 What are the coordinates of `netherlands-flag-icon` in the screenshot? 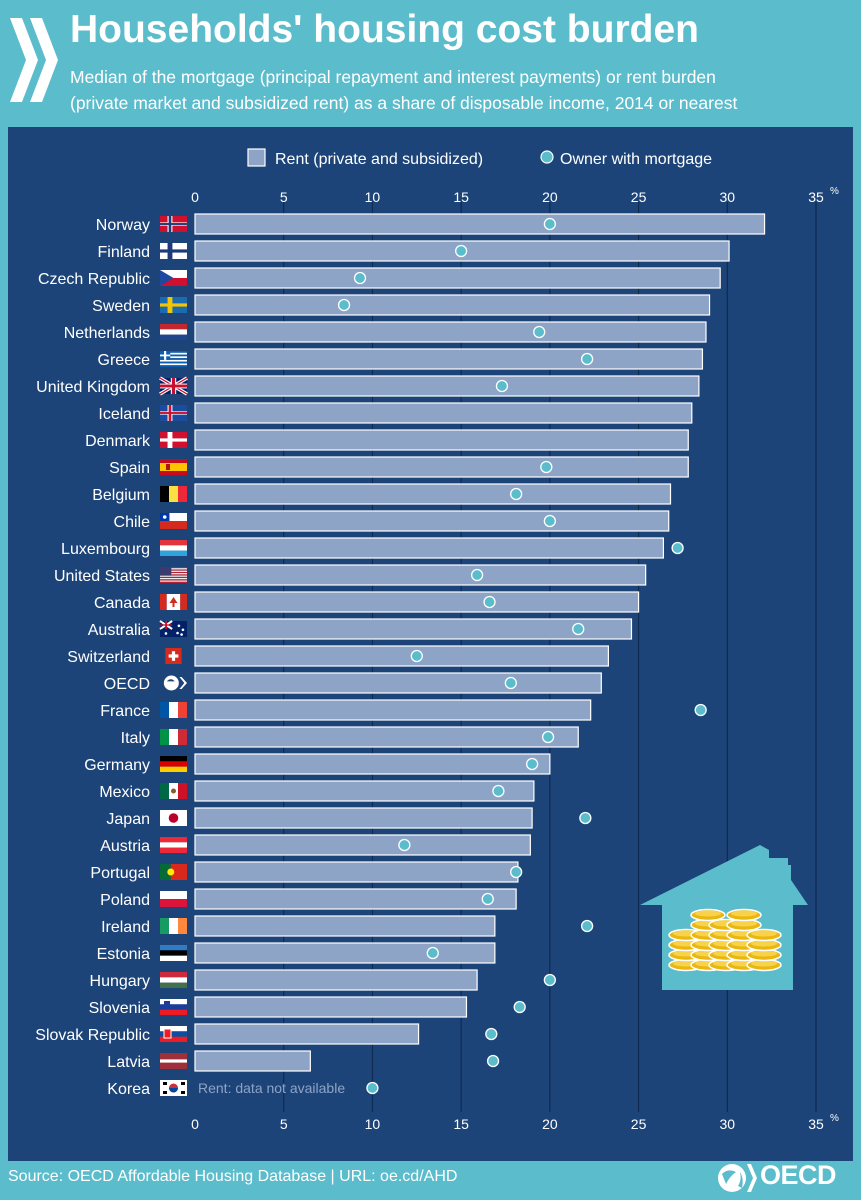 It's located at (173, 332).